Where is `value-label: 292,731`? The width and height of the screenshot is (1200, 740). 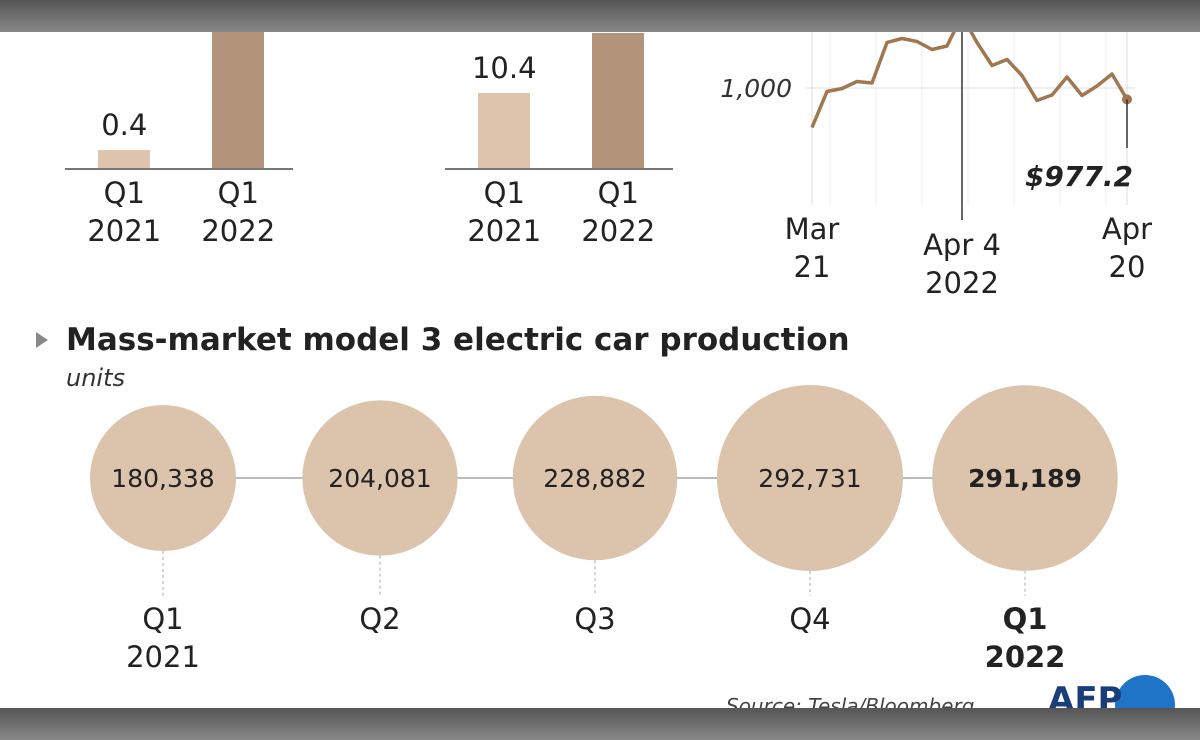
value-label: 292,731 is located at coordinates (809, 478).